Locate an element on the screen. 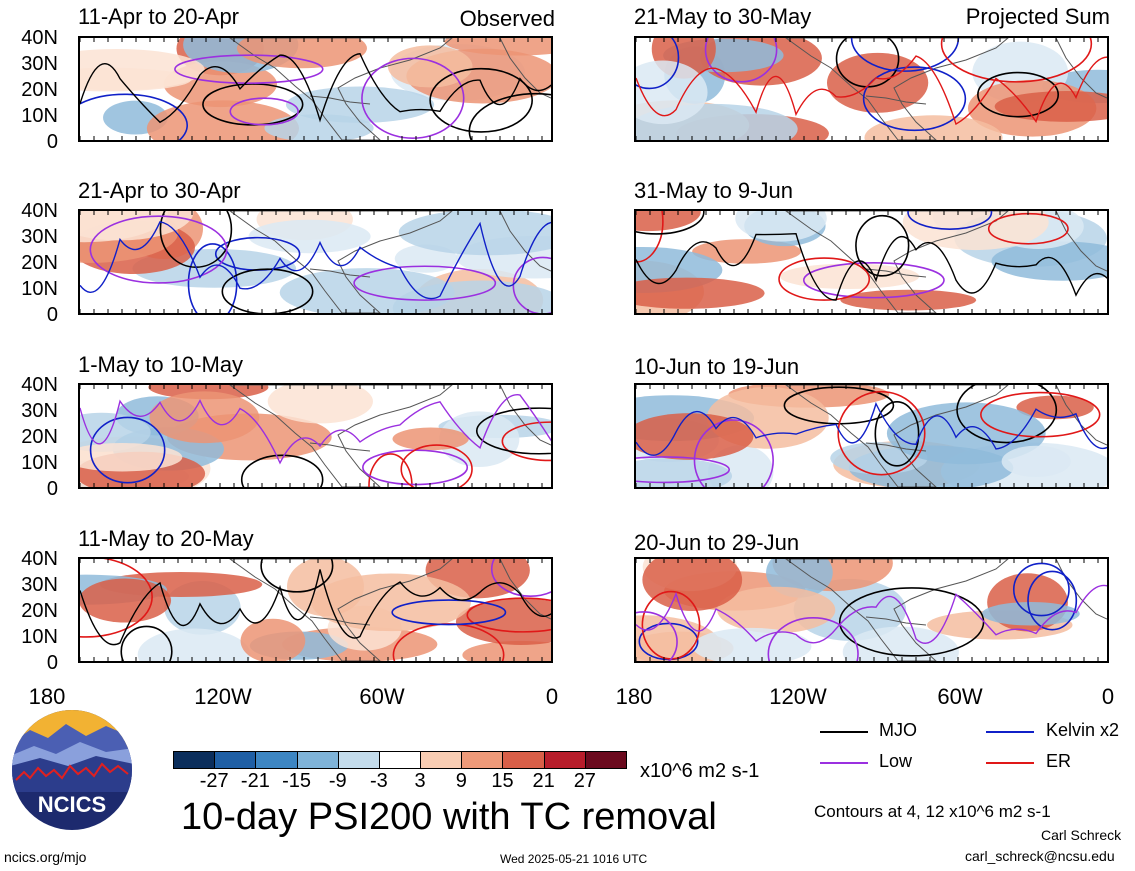 Image resolution: width=1135 pixels, height=871 pixels. ncics-logo: NCICS is located at coordinates (72, 770).